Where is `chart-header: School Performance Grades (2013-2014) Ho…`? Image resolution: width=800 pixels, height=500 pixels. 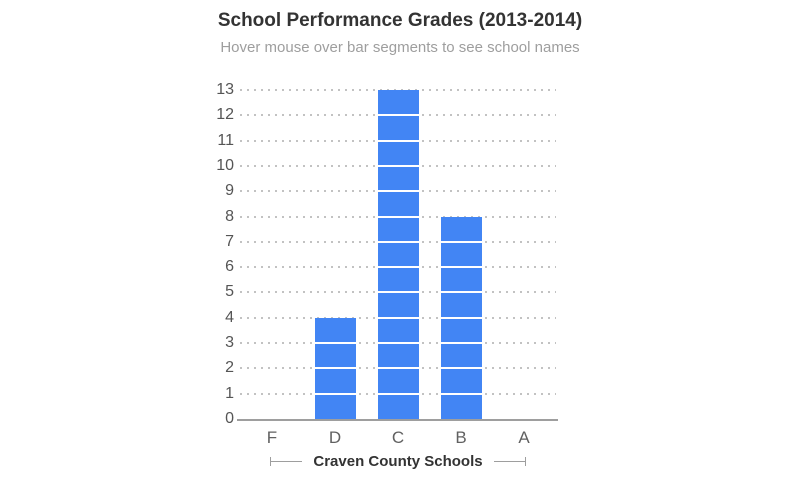
chart-header: School Performance Grades (2013-2014) Ho… is located at coordinates (400, 33).